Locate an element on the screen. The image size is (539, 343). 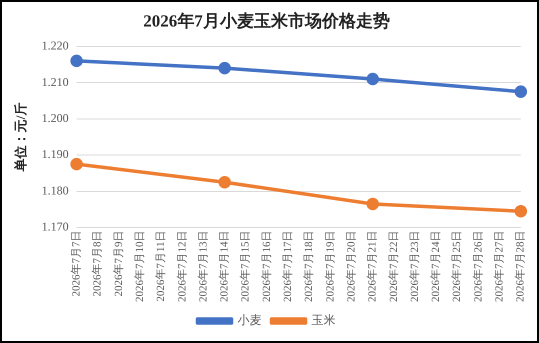
x-tick-label: 2026年7月27日 is located at coordinates (500, 266).